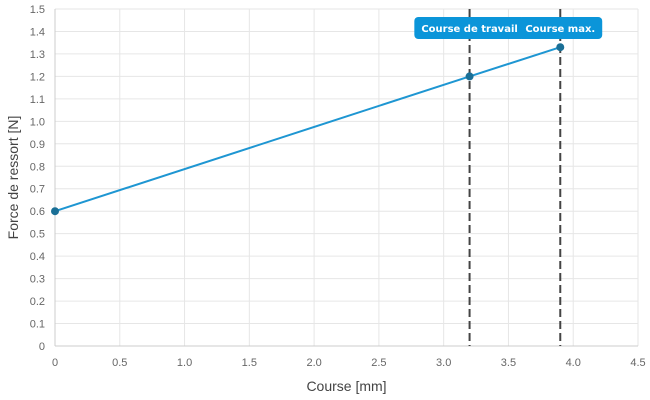 The image size is (650, 400). Describe the element at coordinates (37, 190) in the screenshot. I see `y-tick-label: 0.7` at that location.